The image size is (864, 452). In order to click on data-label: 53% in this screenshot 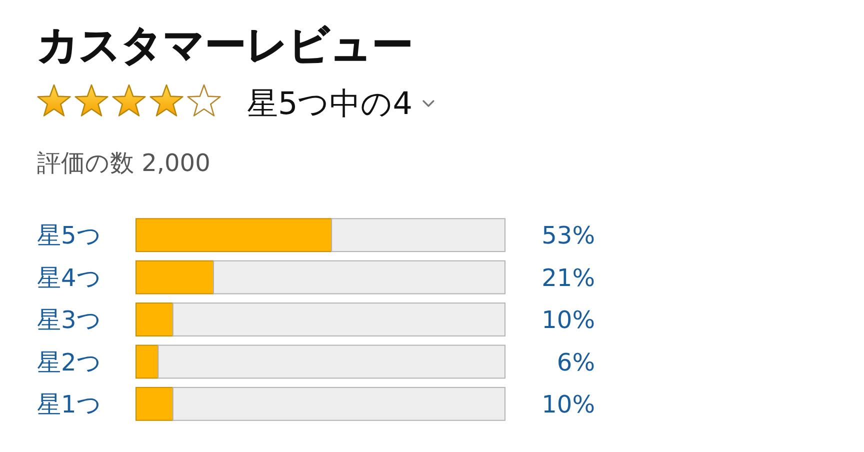, I will do `click(568, 236)`.